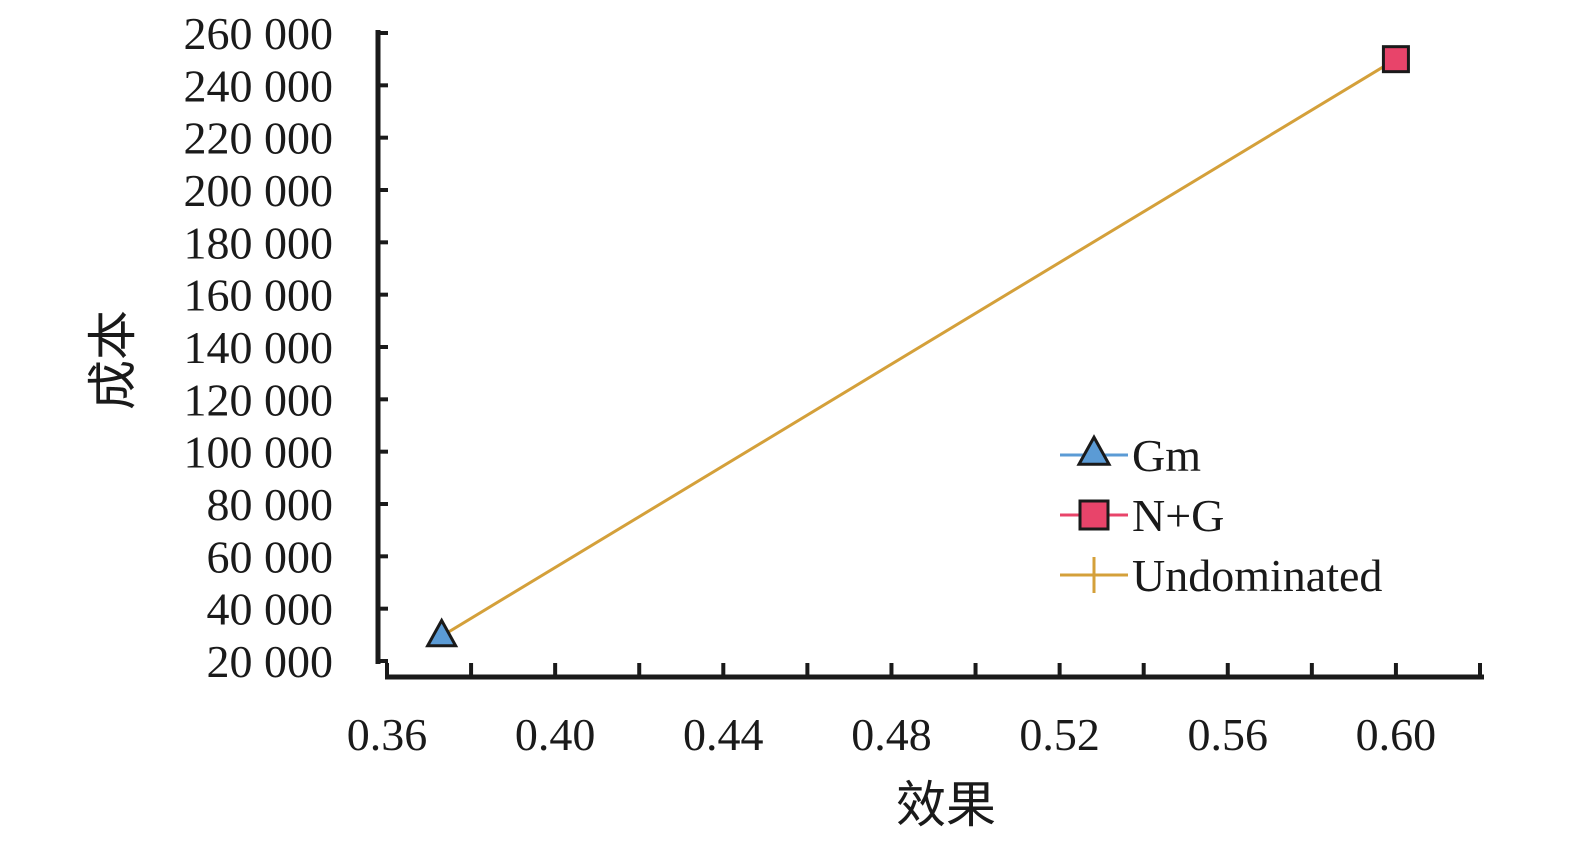 The height and width of the screenshot is (848, 1575). Describe the element at coordinates (259, 33) in the screenshot. I see `y-tick-label: 260 000` at that location.